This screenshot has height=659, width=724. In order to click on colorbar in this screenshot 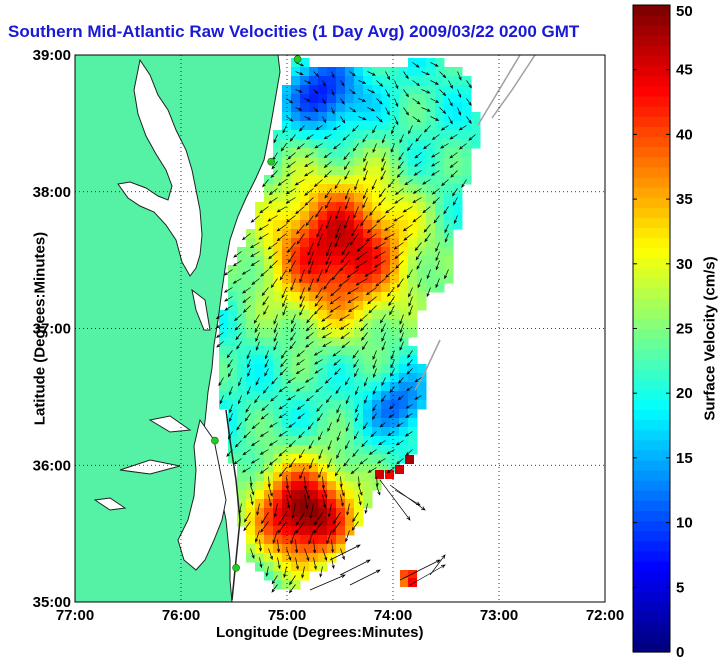, I will do `click(651, 328)`.